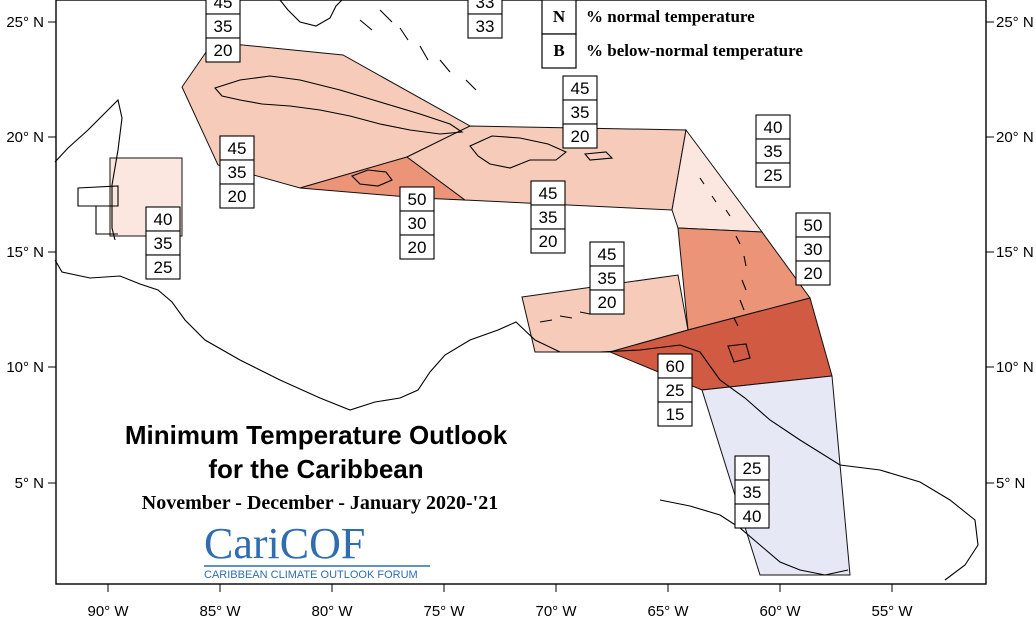  What do you see at coordinates (780, 611) in the screenshot?
I see `x-tick-label: 60° W` at bounding box center [780, 611].